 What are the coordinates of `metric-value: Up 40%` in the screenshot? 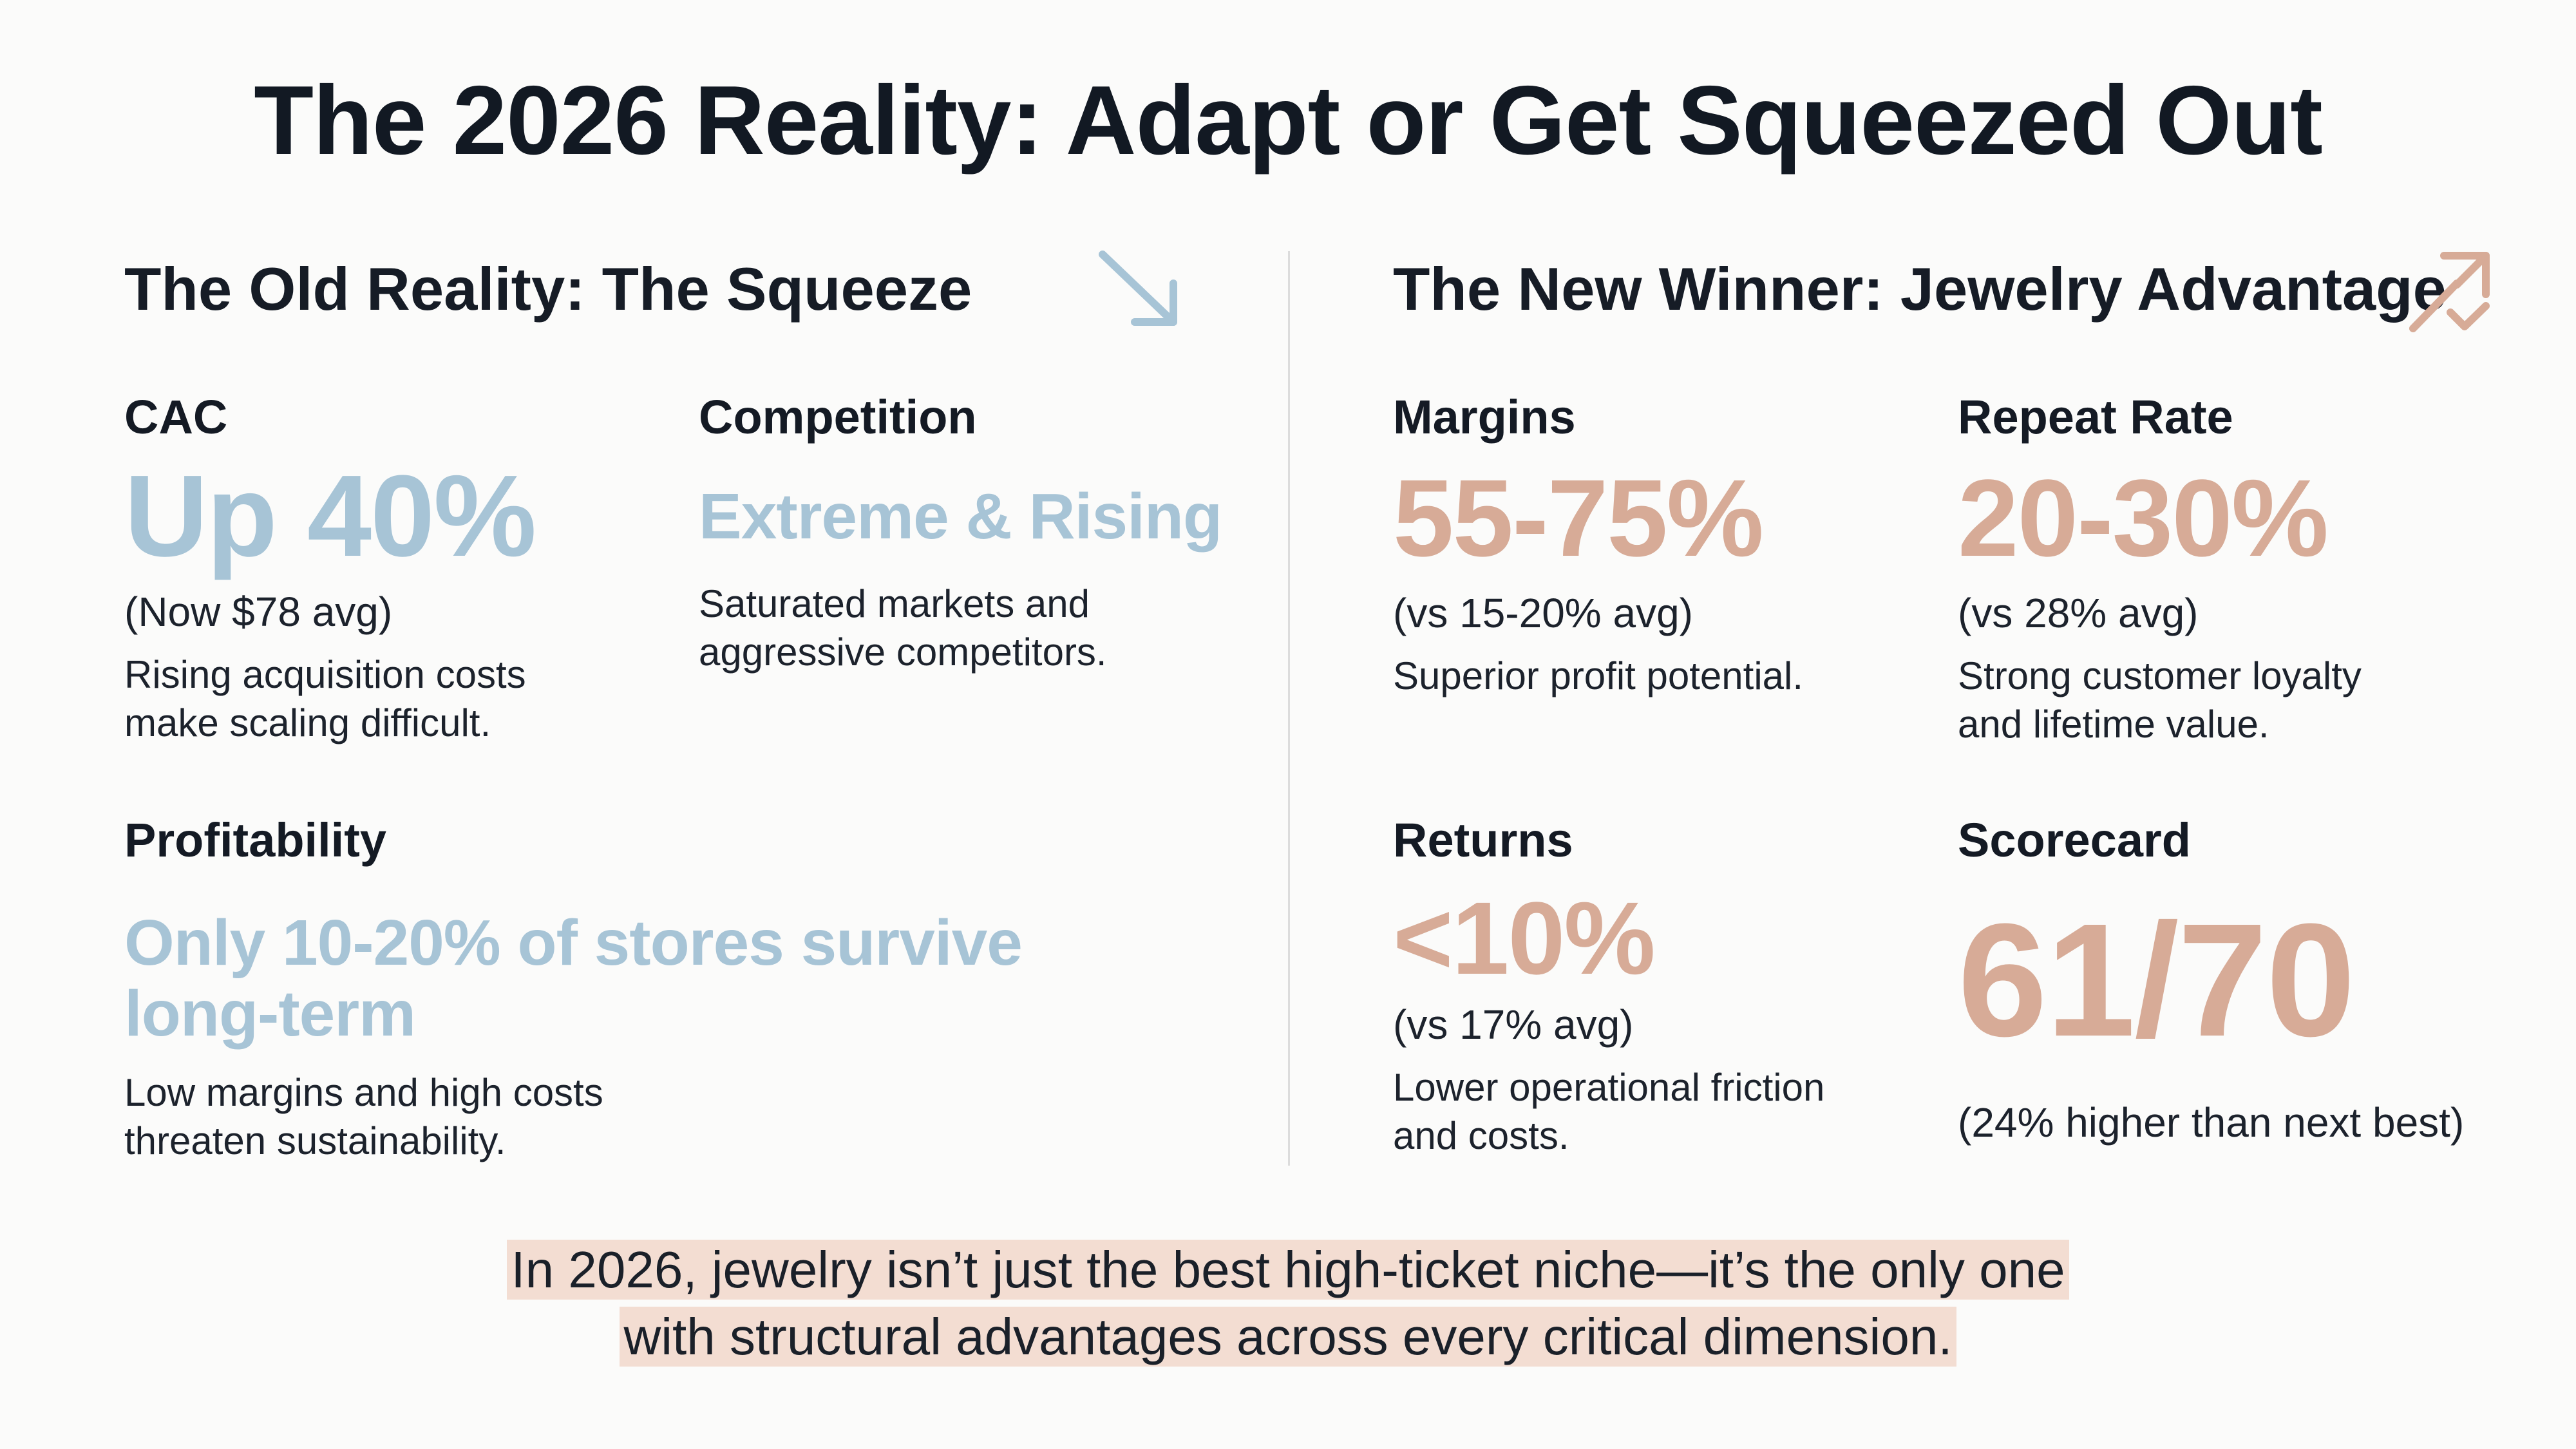 It's located at (330, 516).